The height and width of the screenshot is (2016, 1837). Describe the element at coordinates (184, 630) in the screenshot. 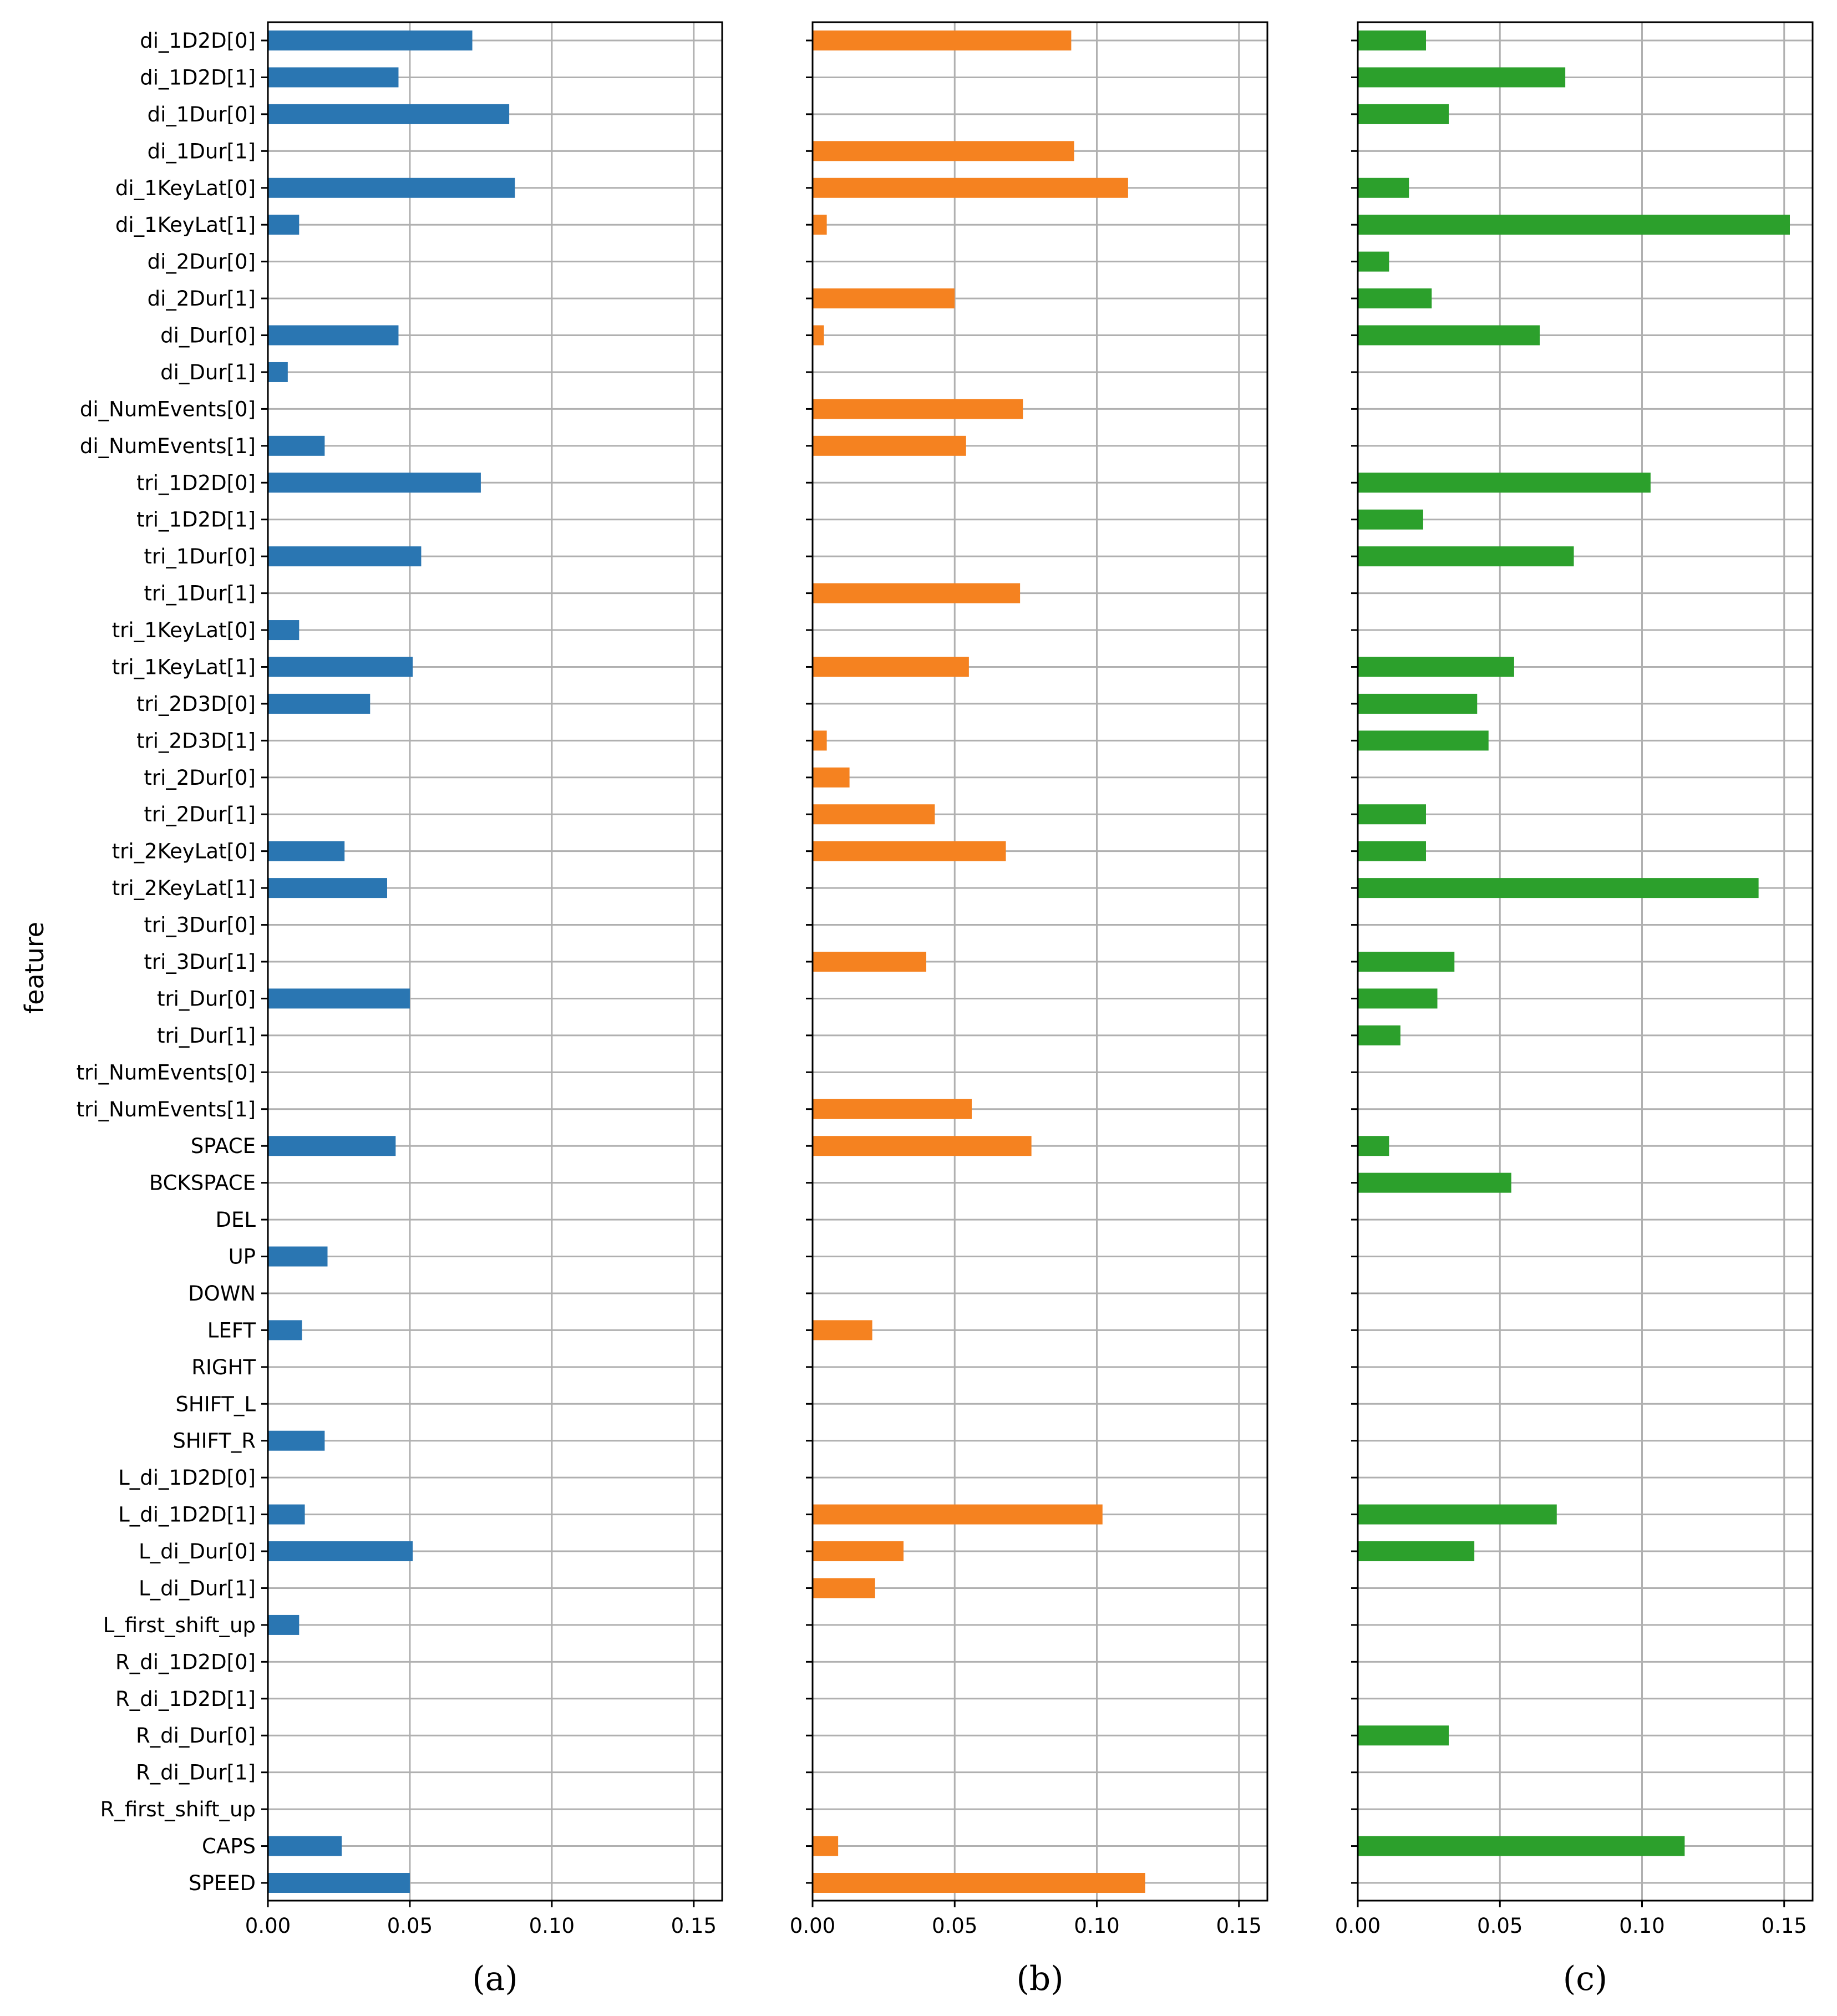

I see `y-tick-label: tri_1KeyLat[0]` at that location.